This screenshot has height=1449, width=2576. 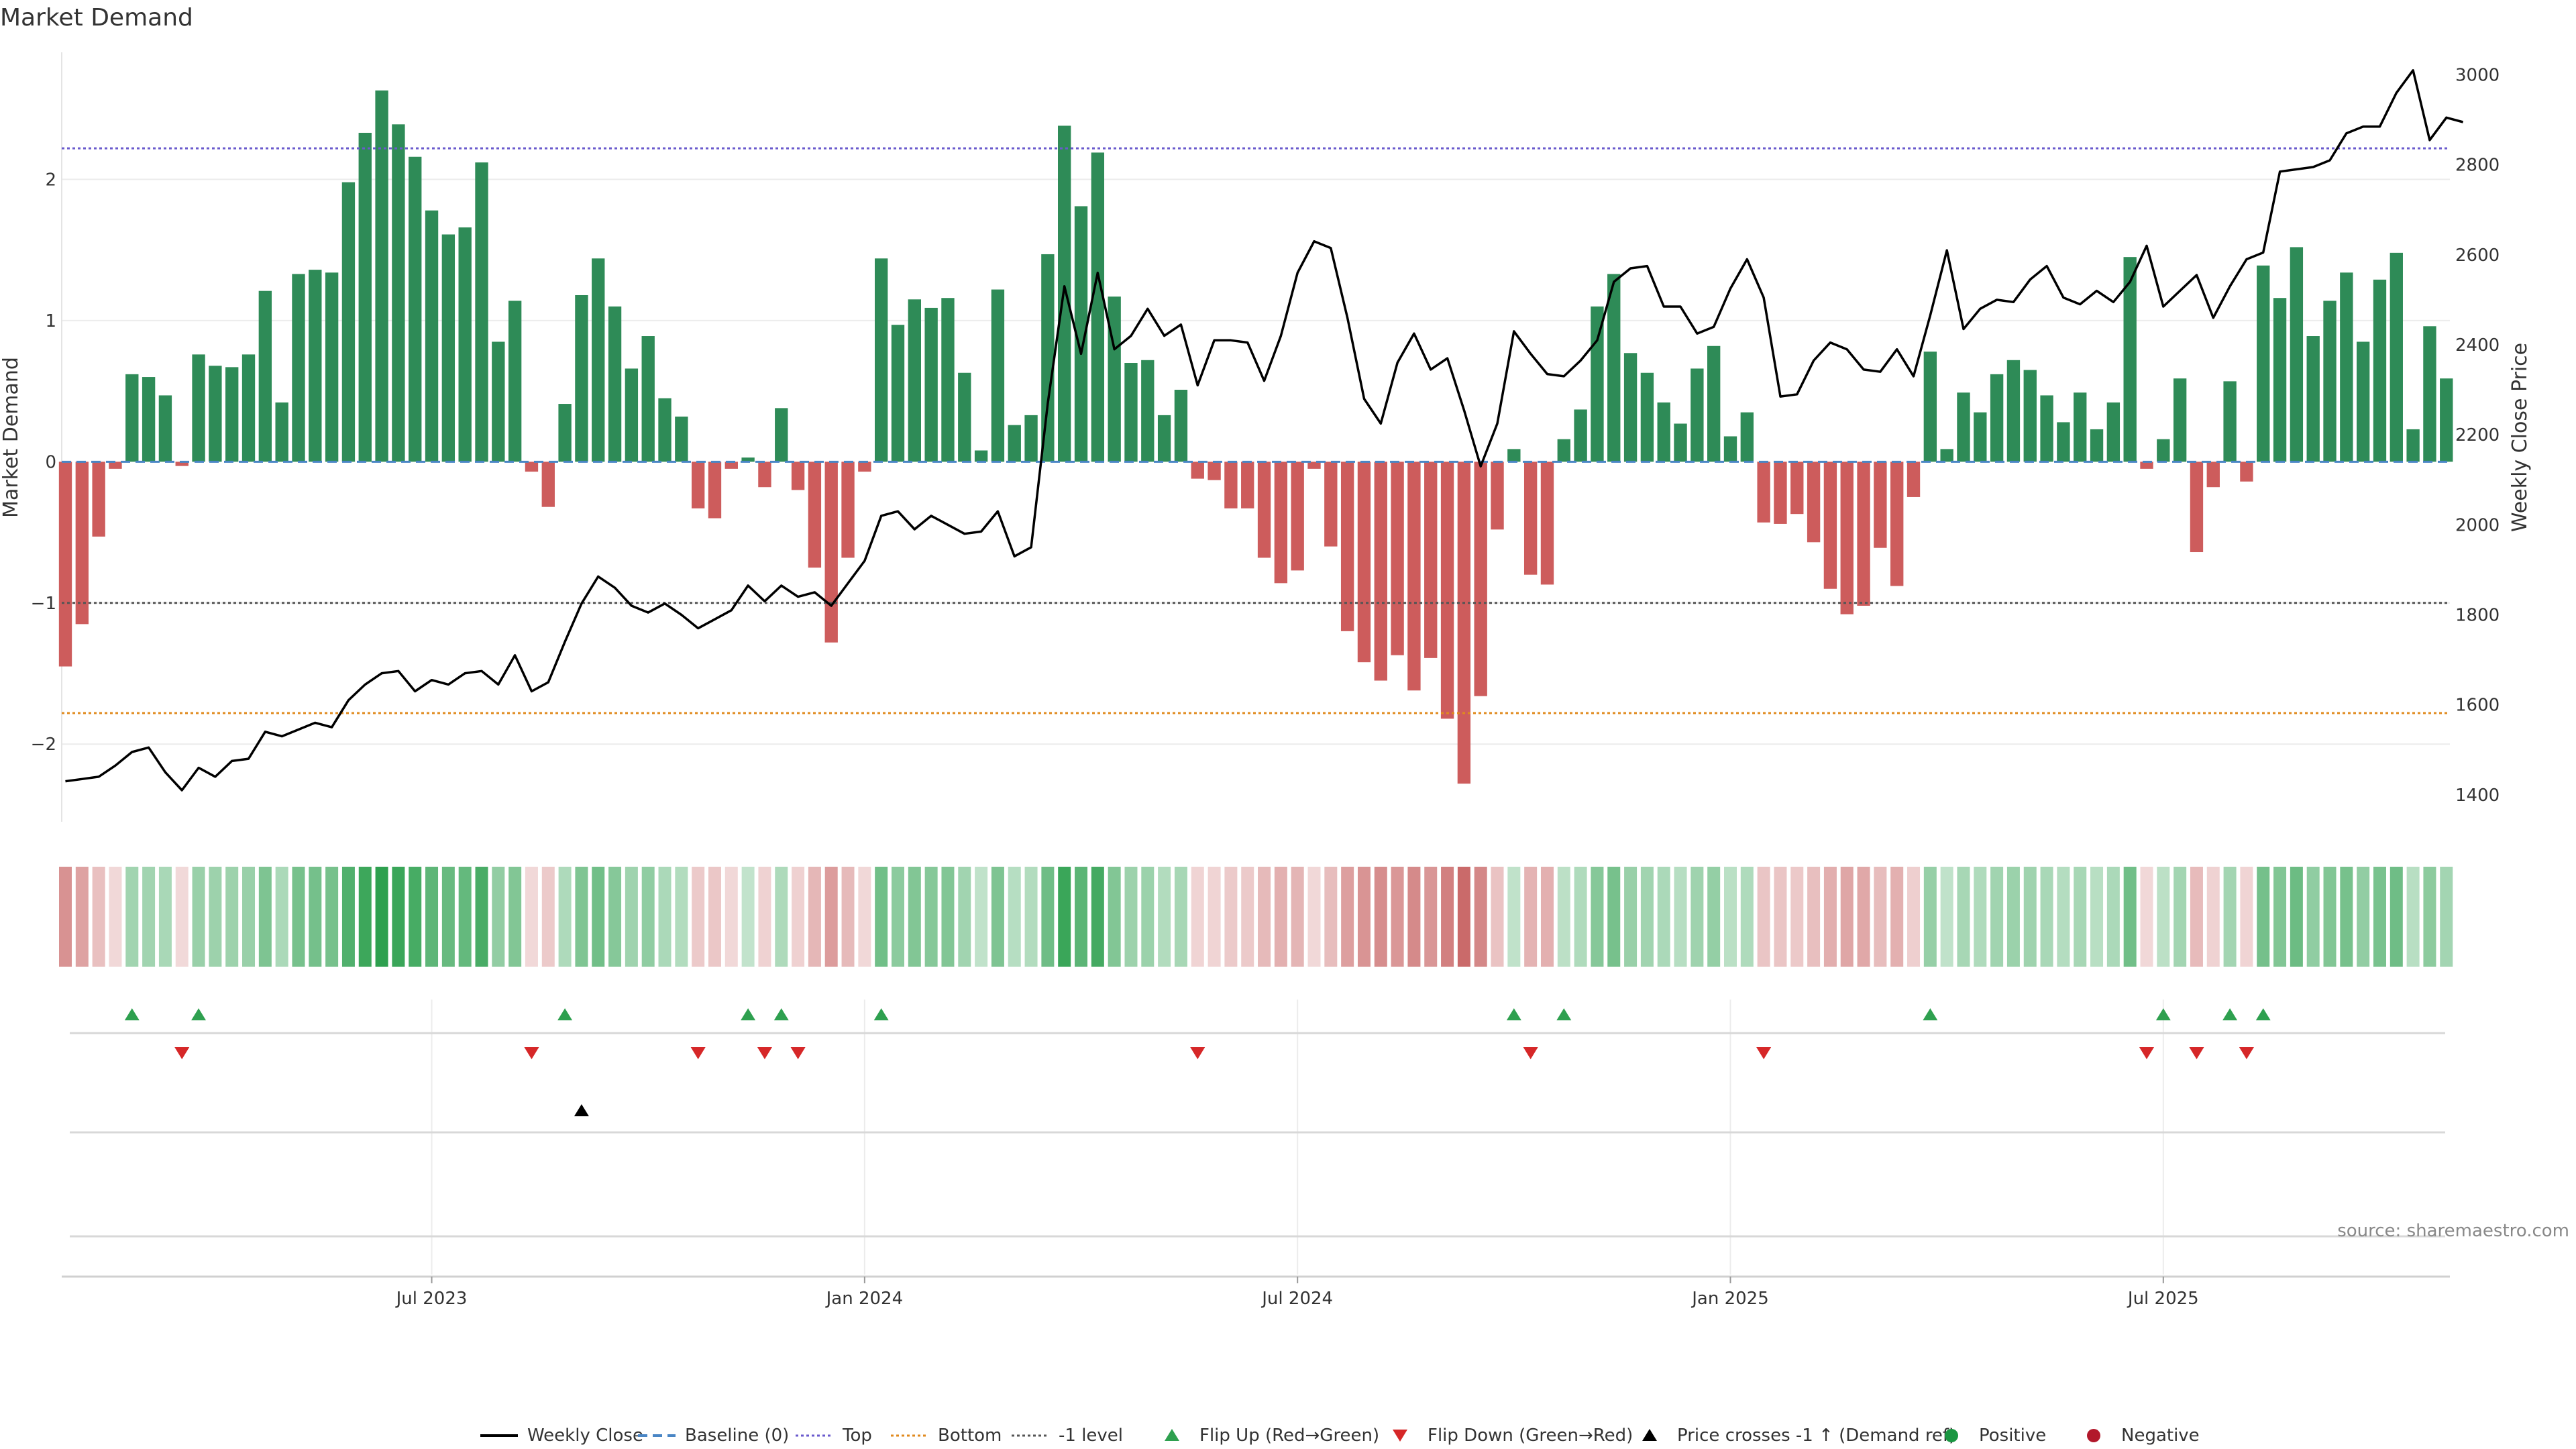 What do you see at coordinates (11, 437) in the screenshot?
I see `left-axis-label: Market Demand` at bounding box center [11, 437].